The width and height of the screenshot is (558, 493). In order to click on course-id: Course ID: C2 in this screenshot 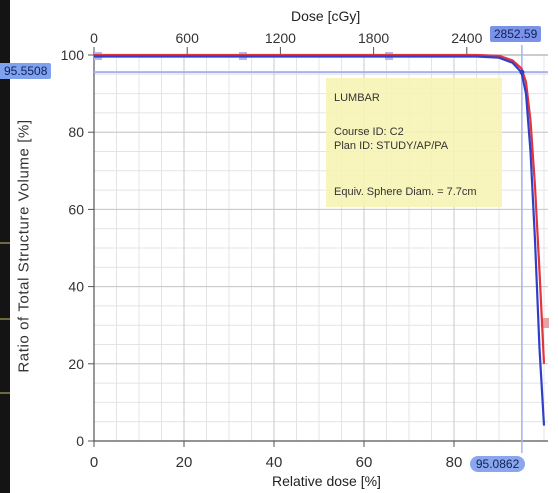, I will do `click(369, 132)`.